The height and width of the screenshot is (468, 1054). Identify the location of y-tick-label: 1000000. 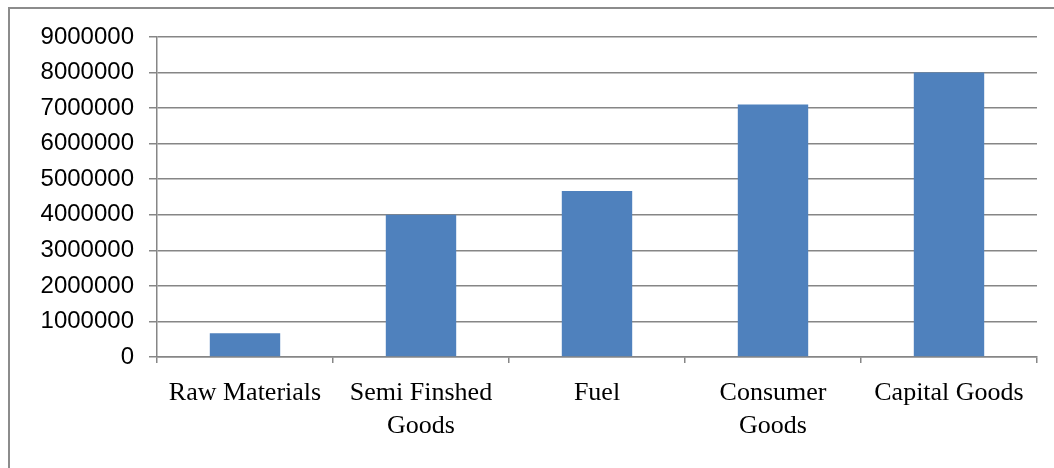
(87, 320).